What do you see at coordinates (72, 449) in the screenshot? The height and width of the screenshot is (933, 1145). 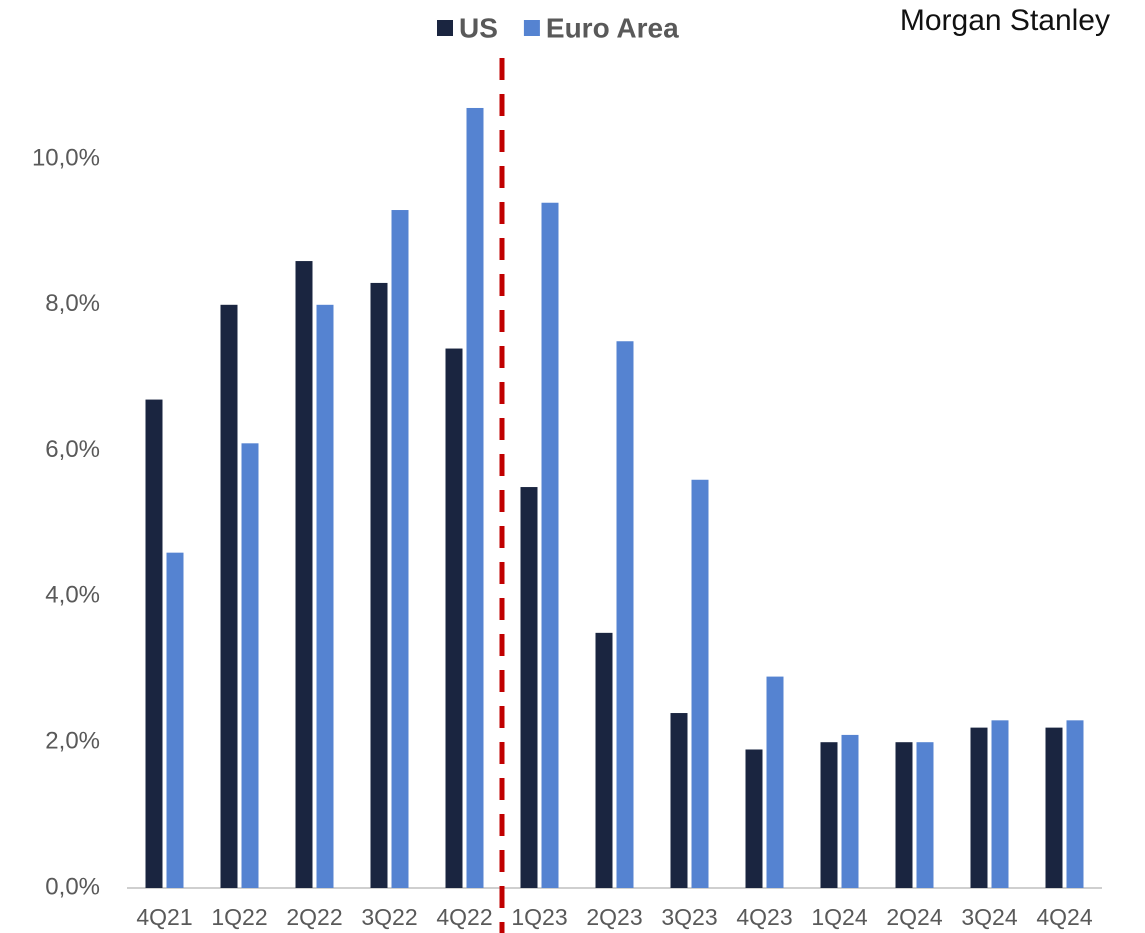 I see `y-tick-label: 6,0%` at bounding box center [72, 449].